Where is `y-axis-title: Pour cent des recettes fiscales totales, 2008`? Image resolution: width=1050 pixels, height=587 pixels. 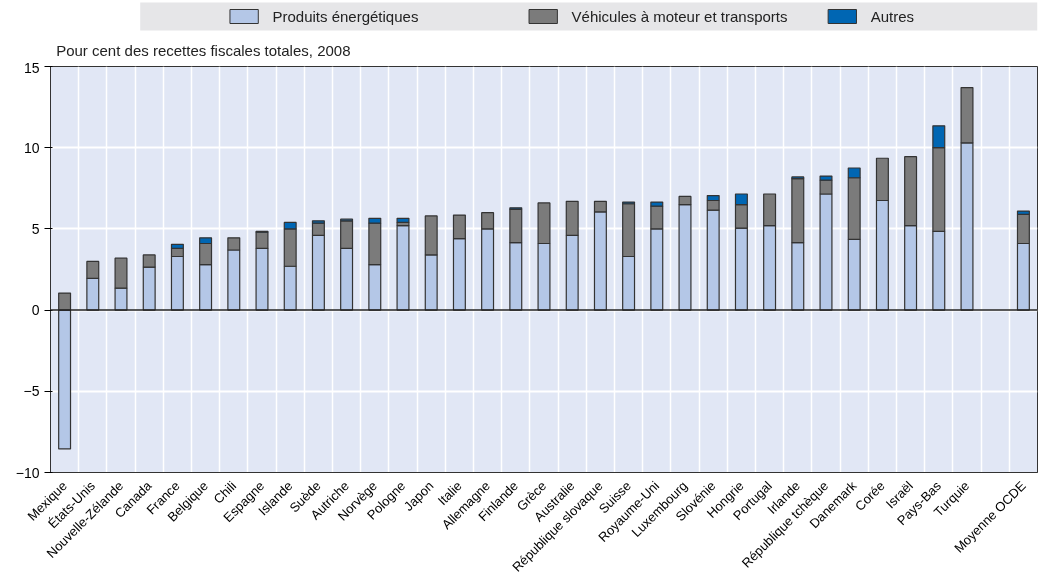
y-axis-title: Pour cent des recettes fiscales totales, 2008 is located at coordinates (203, 50).